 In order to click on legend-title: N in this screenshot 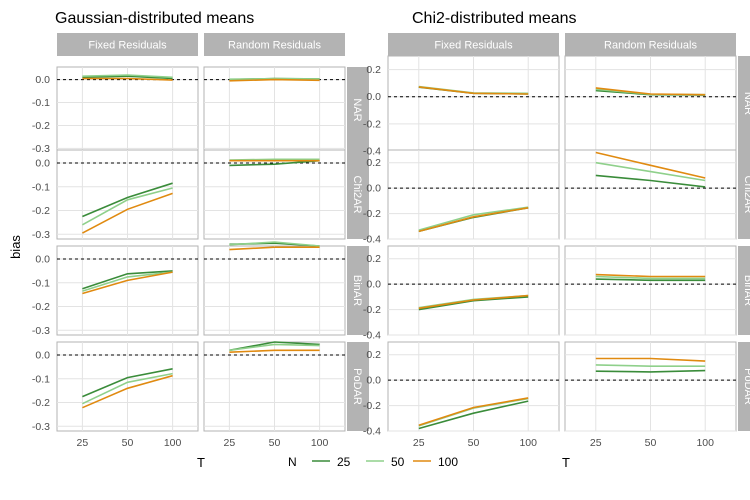, I will do `click(292, 462)`.